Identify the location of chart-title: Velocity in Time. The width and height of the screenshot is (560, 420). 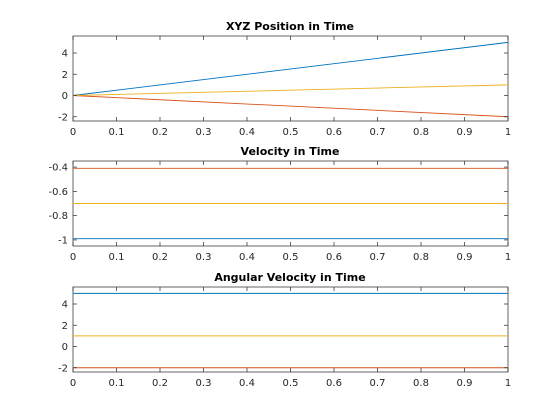
(290, 151).